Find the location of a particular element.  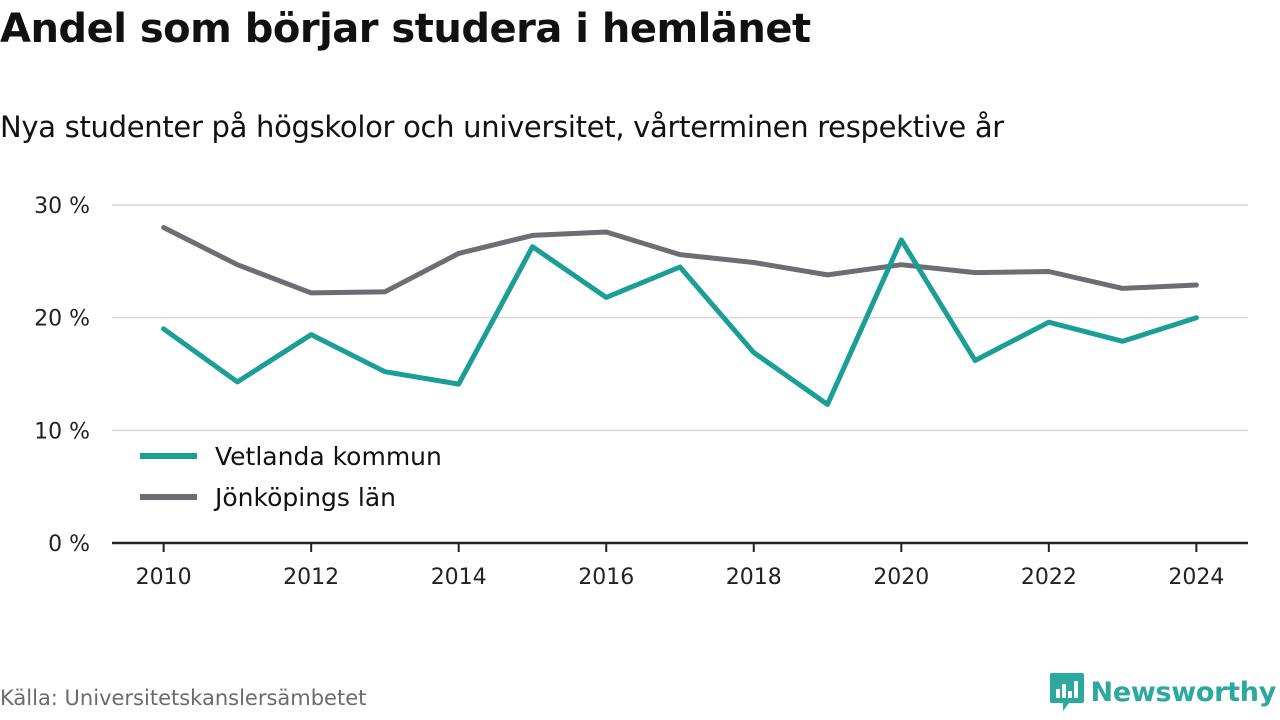

y-tick-label: 20 % is located at coordinates (62, 319).